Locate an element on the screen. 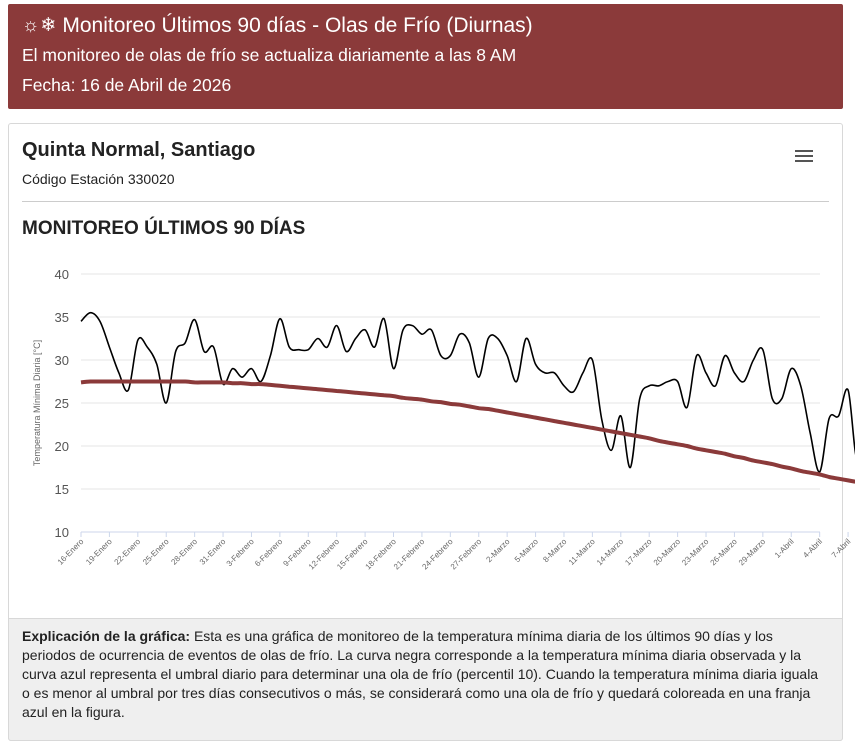  x-tick-label: 19-Enero is located at coordinates (99, 552).